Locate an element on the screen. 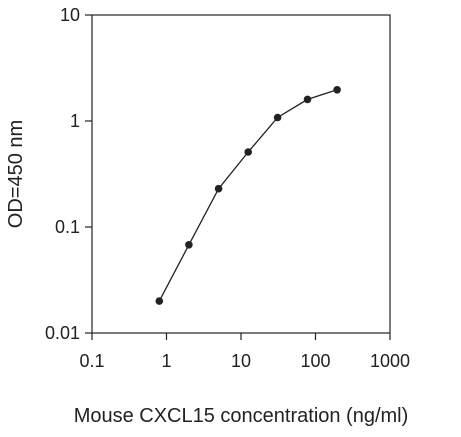 Image resolution: width=461 pixels, height=437 pixels. y-axis-title: OD=450 nm is located at coordinates (16, 174).